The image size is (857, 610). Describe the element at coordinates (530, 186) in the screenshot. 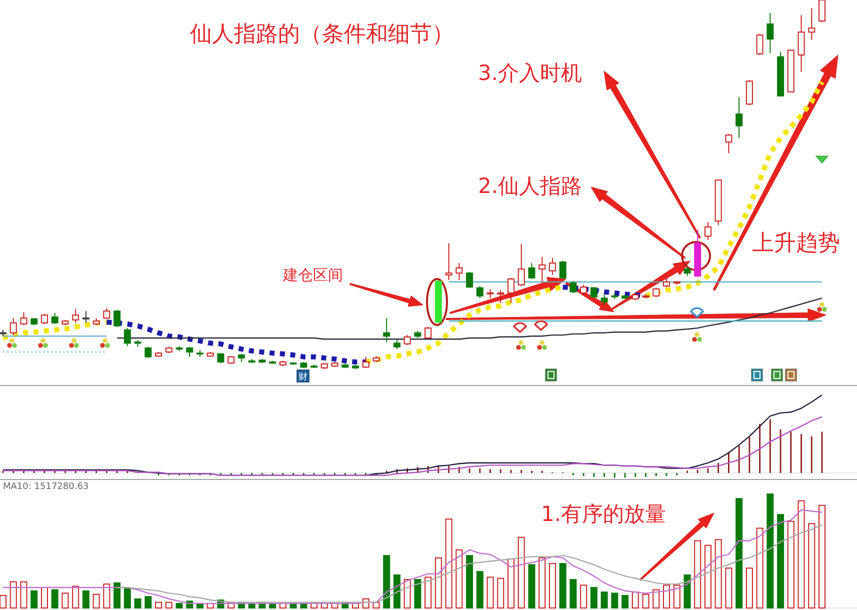

I see `annotation: 2.仙人指路` at that location.